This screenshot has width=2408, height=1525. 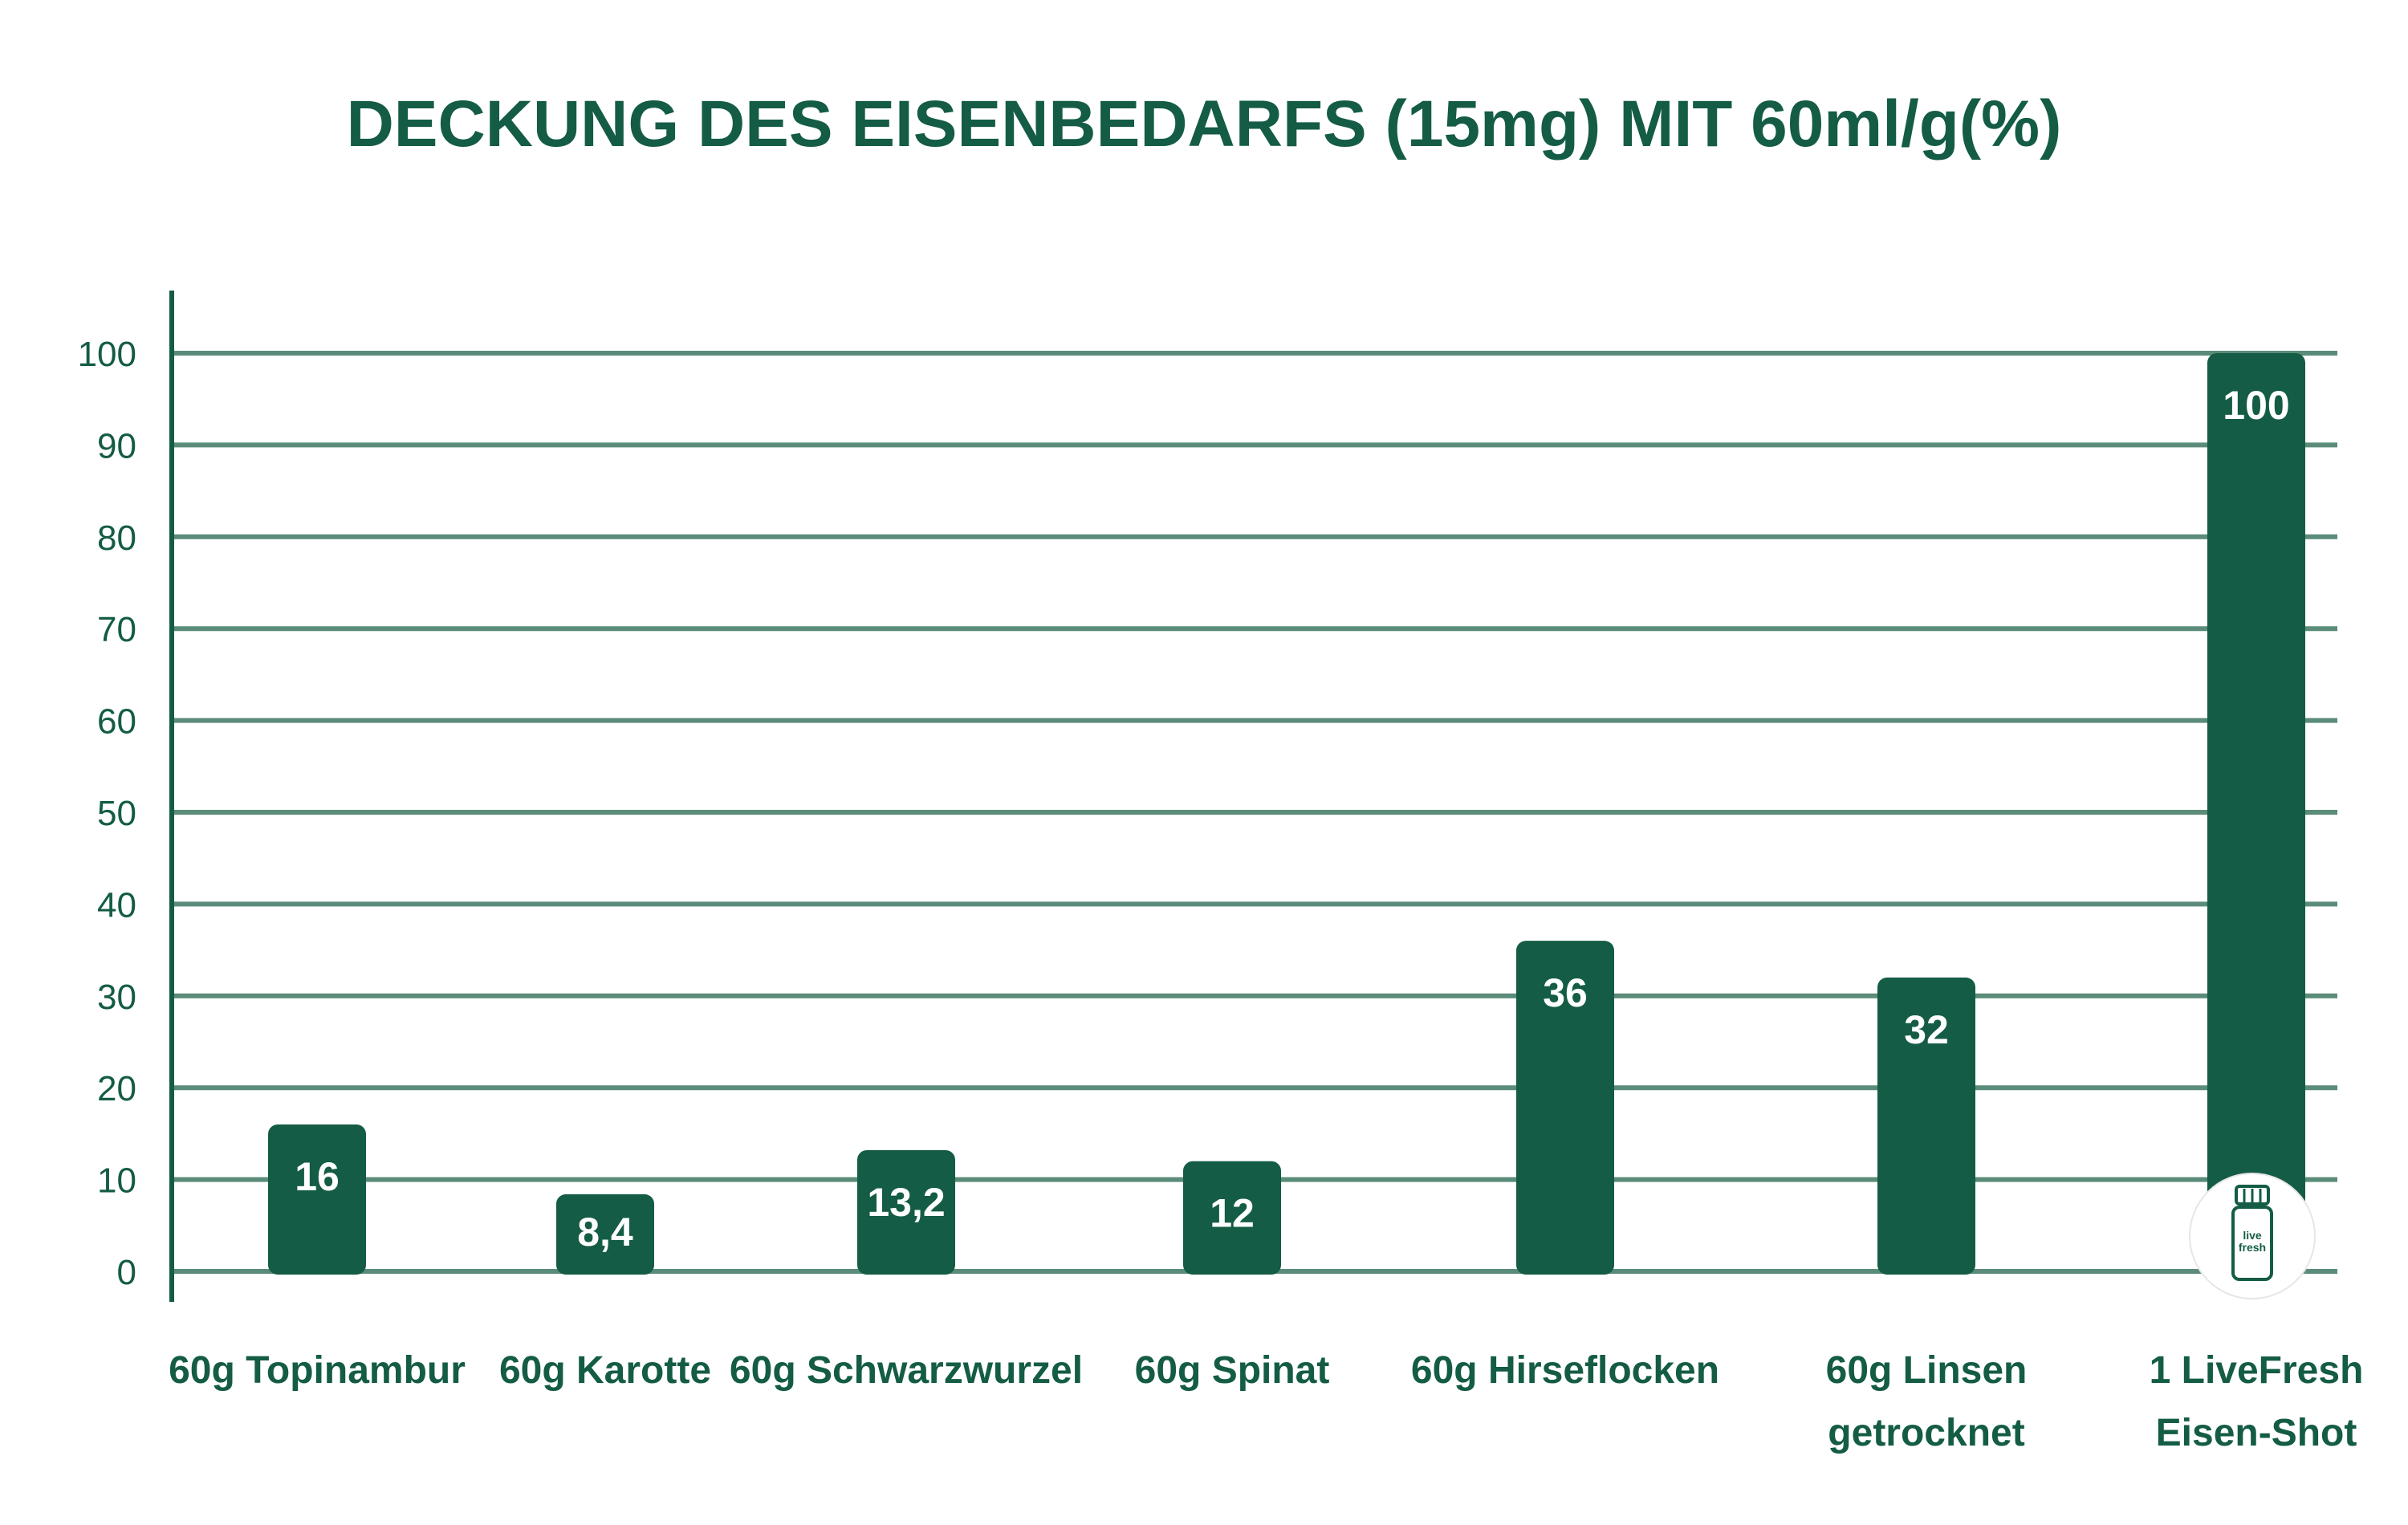 What do you see at coordinates (116, 1089) in the screenshot?
I see `y-tick-label: 20` at bounding box center [116, 1089].